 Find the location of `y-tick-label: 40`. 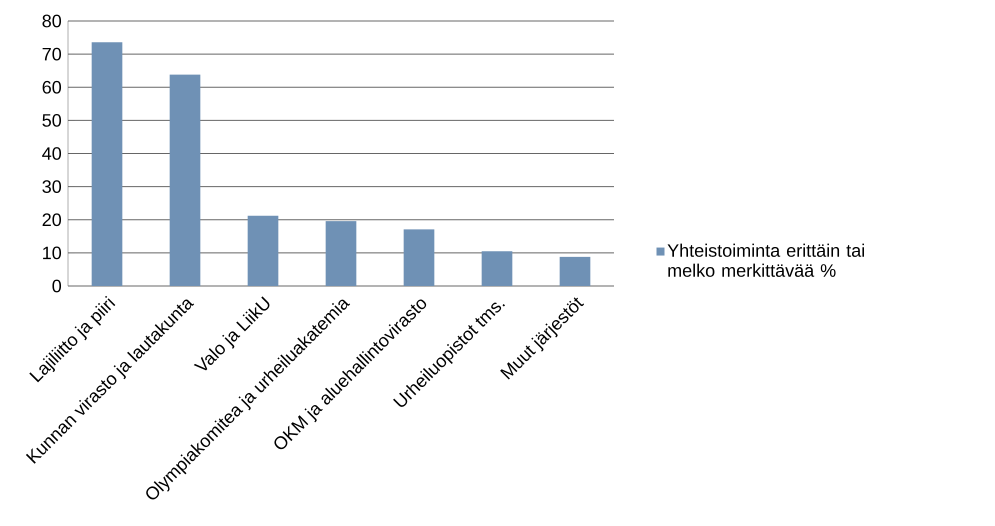

y-tick-label: 40 is located at coordinates (52, 153).